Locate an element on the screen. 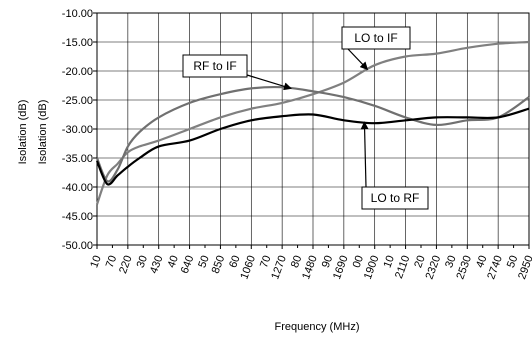 This screenshot has width=532, height=348. x-tick-label: 220 is located at coordinates (126, 264).